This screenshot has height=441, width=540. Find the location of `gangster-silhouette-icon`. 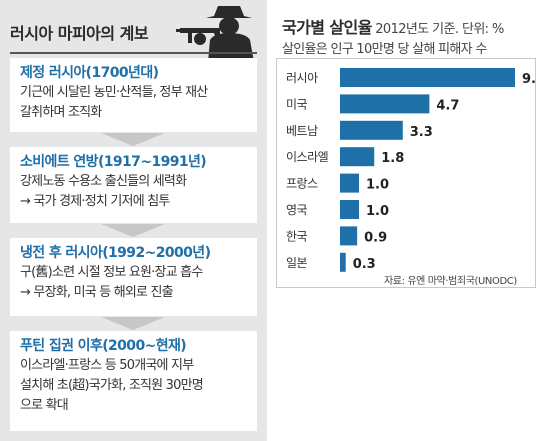

gangster-silhouette-icon is located at coordinates (215, 34).